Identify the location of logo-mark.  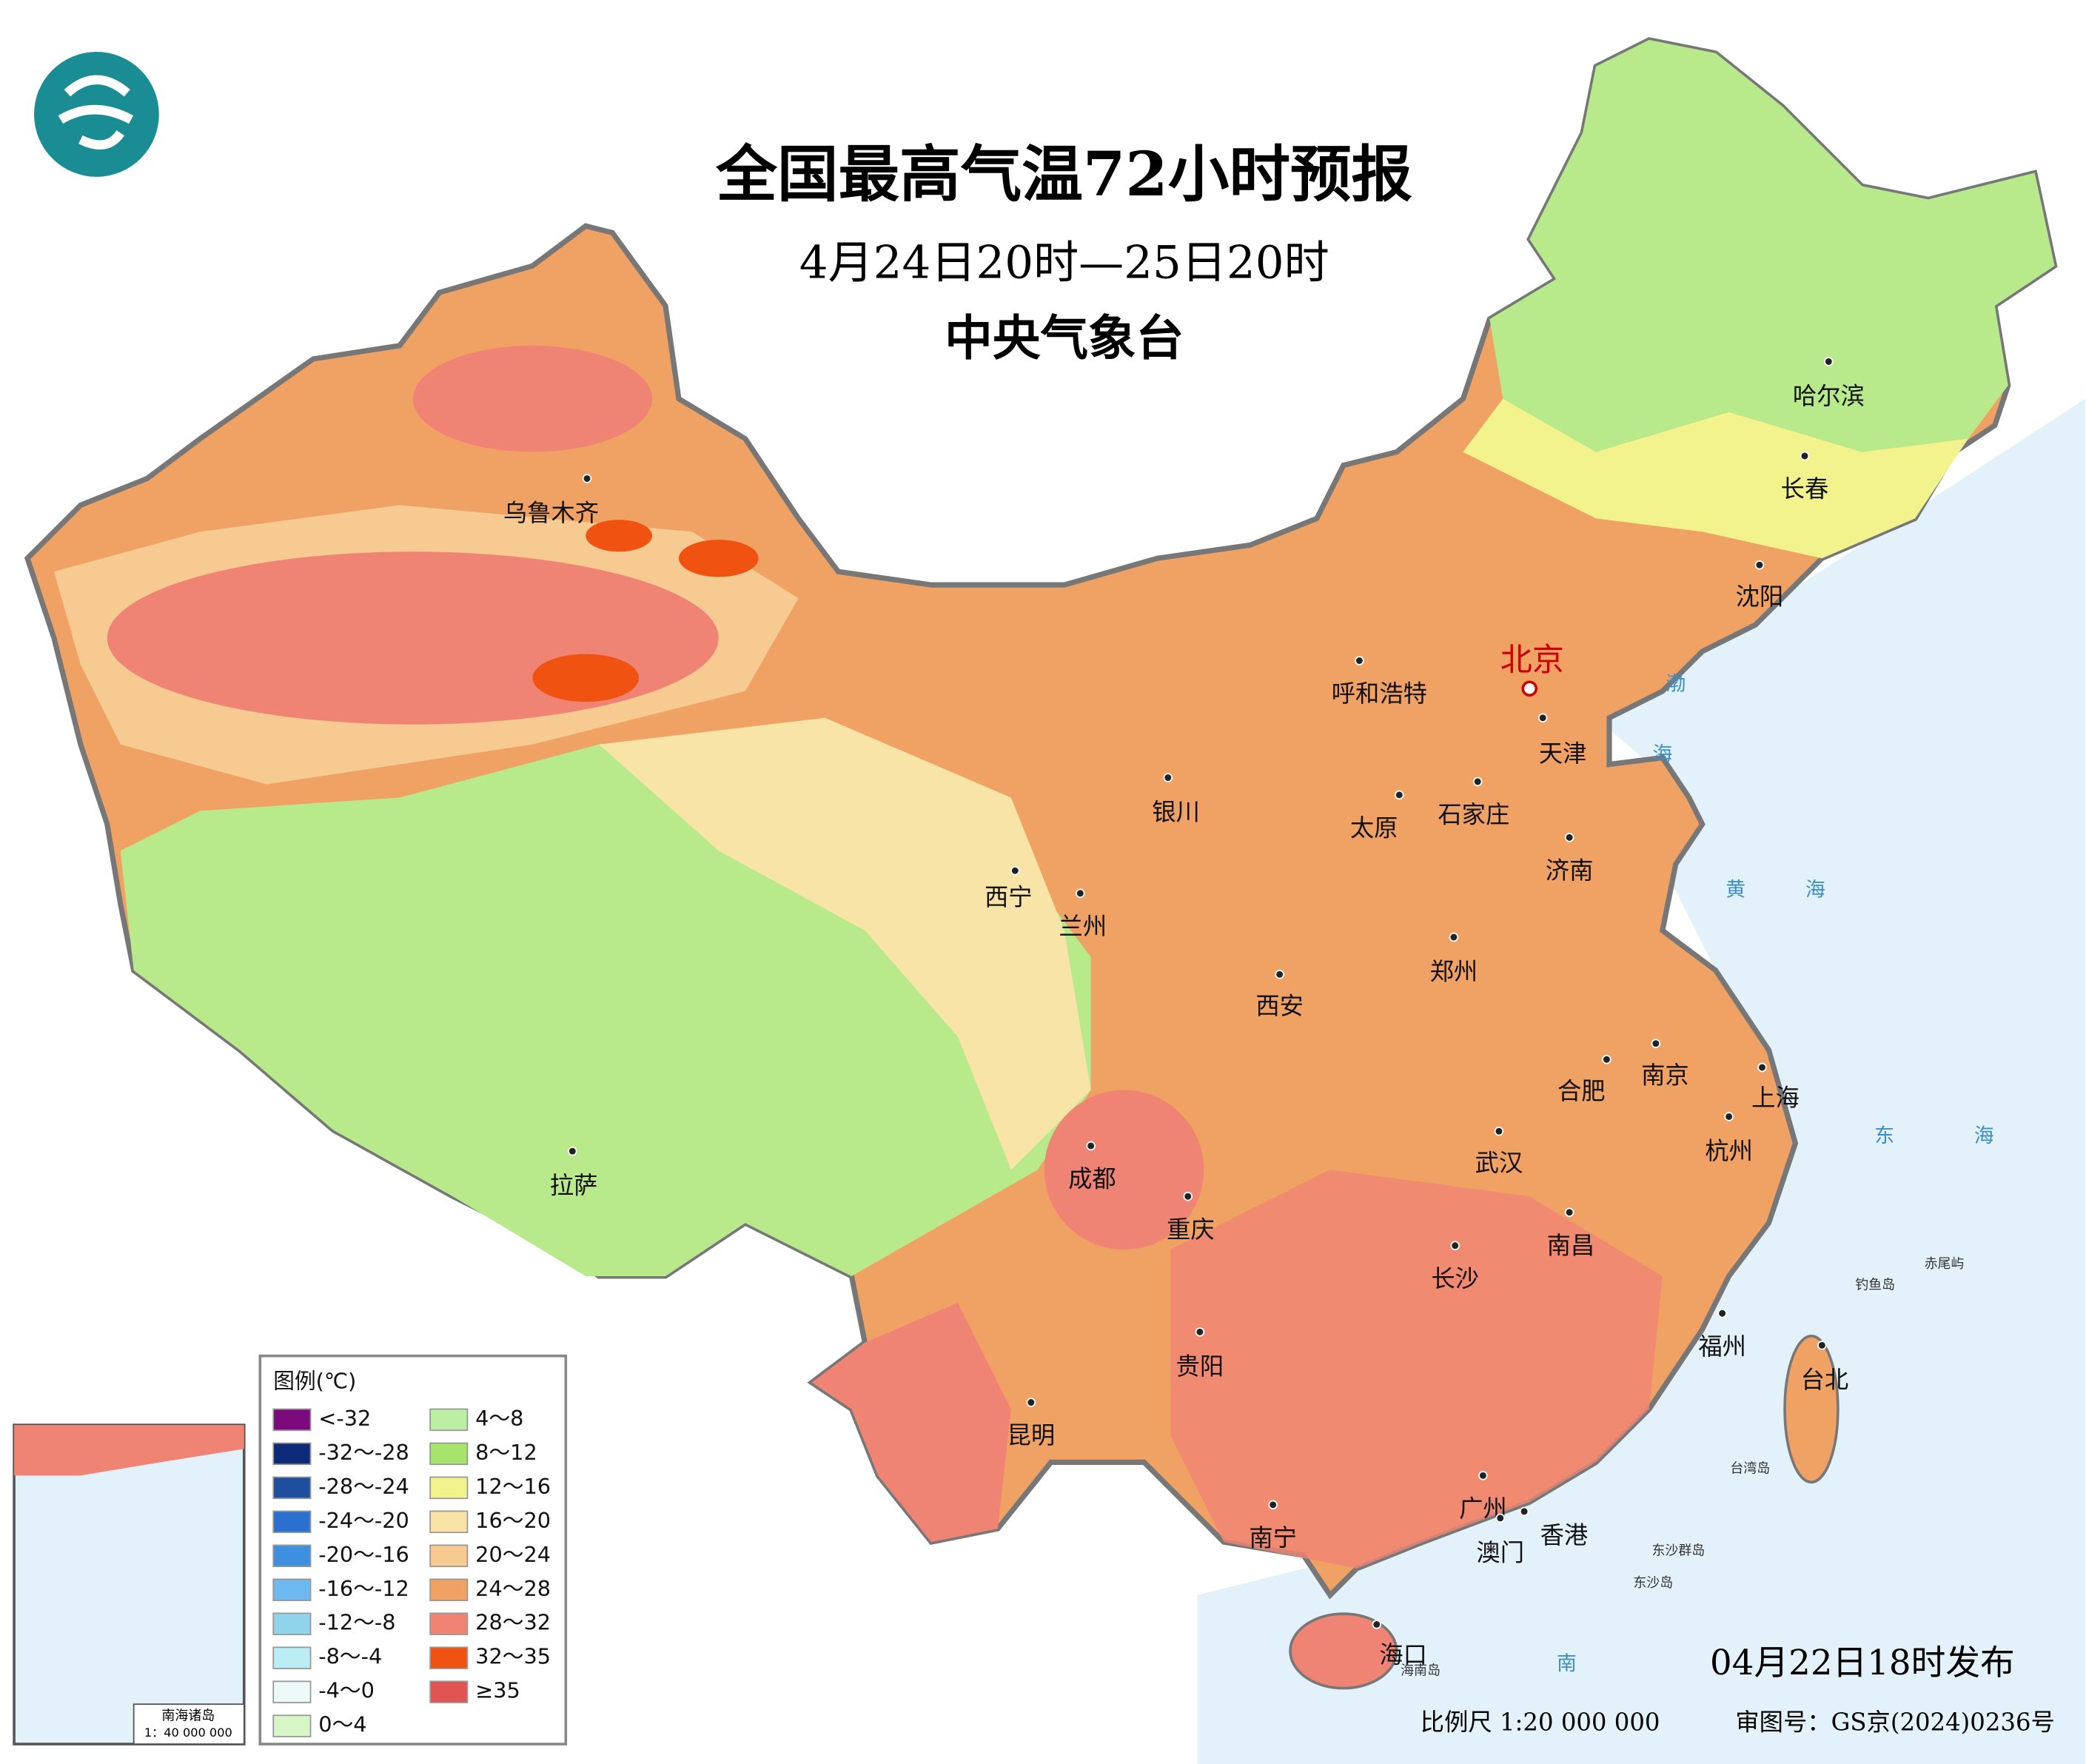
(96, 113).